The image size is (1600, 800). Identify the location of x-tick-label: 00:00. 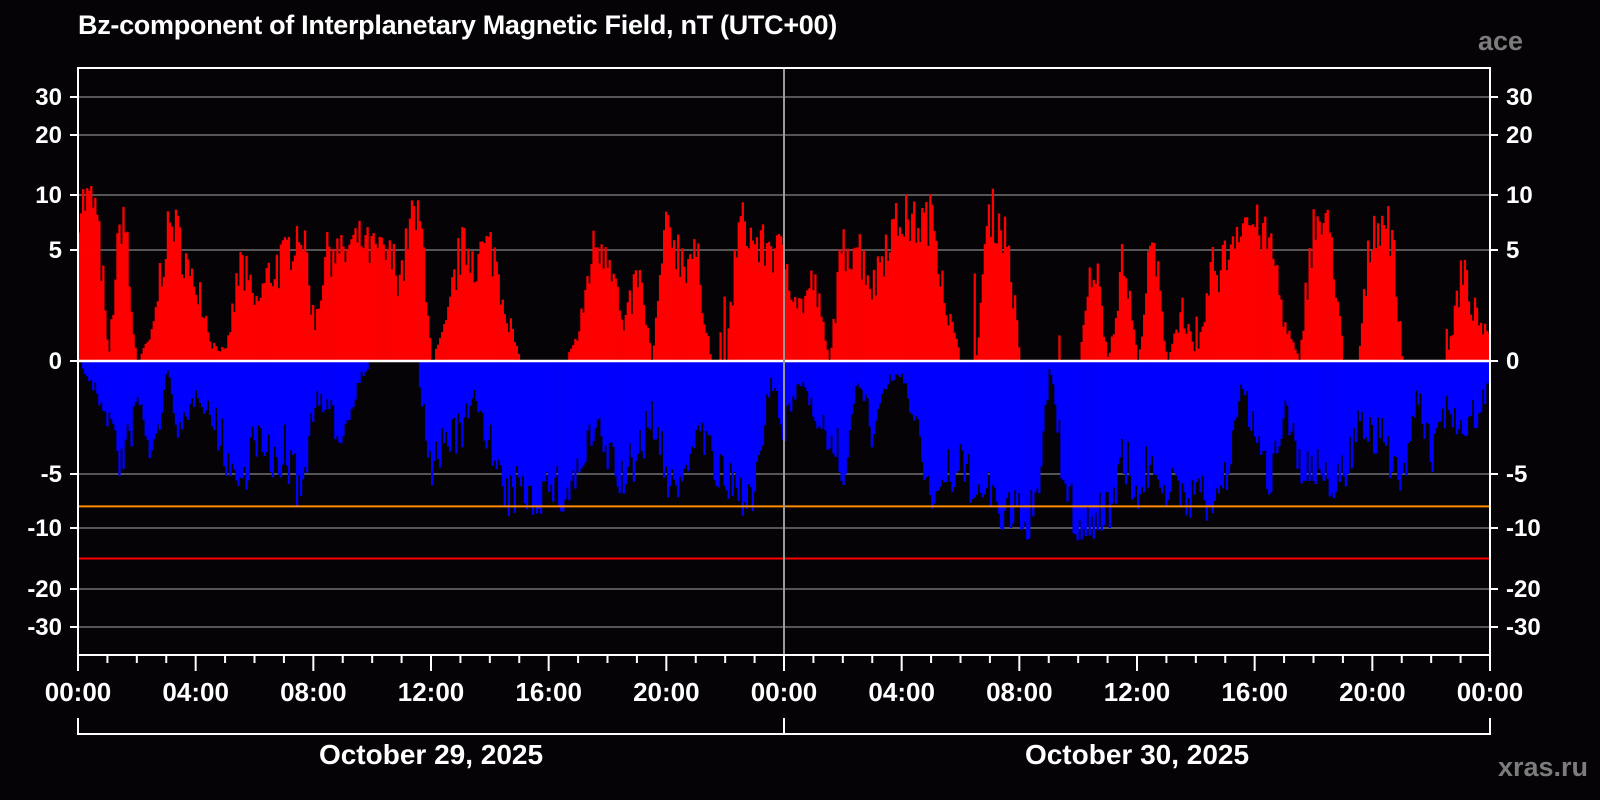
(784, 692).